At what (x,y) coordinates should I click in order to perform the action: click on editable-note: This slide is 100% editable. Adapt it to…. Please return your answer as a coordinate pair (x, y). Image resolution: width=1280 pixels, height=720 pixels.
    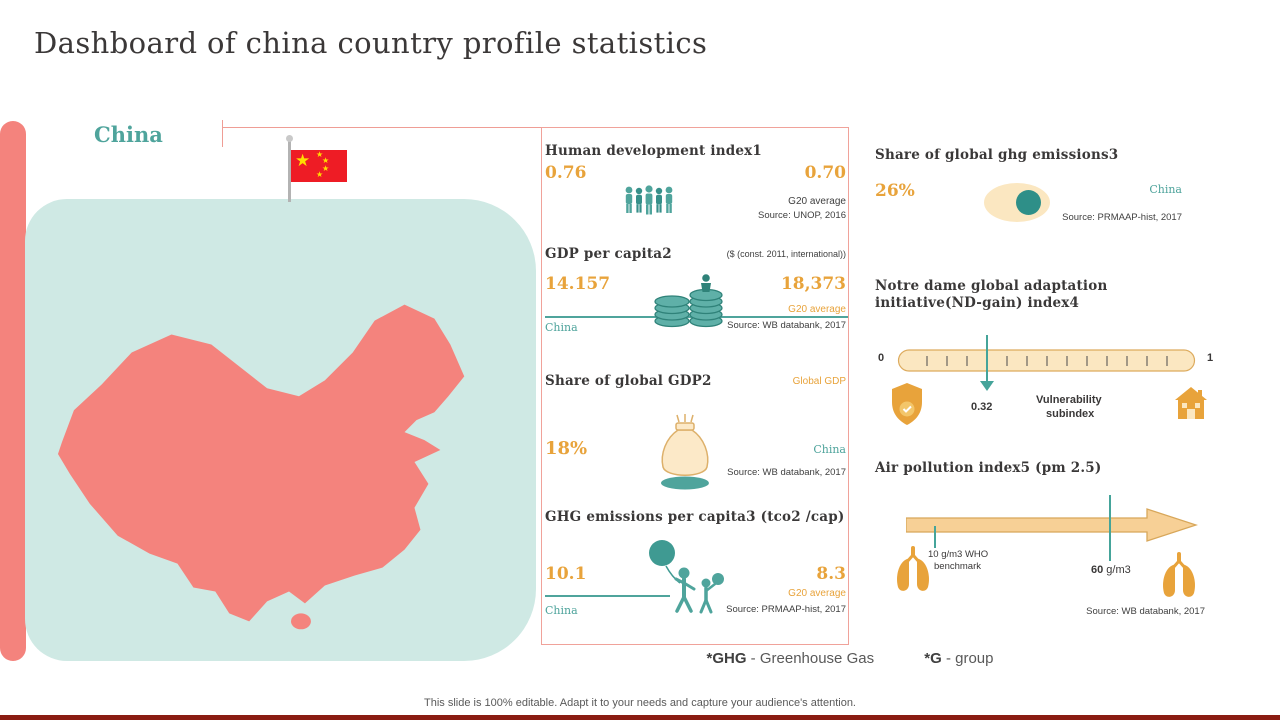
    Looking at the image, I should click on (640, 703).